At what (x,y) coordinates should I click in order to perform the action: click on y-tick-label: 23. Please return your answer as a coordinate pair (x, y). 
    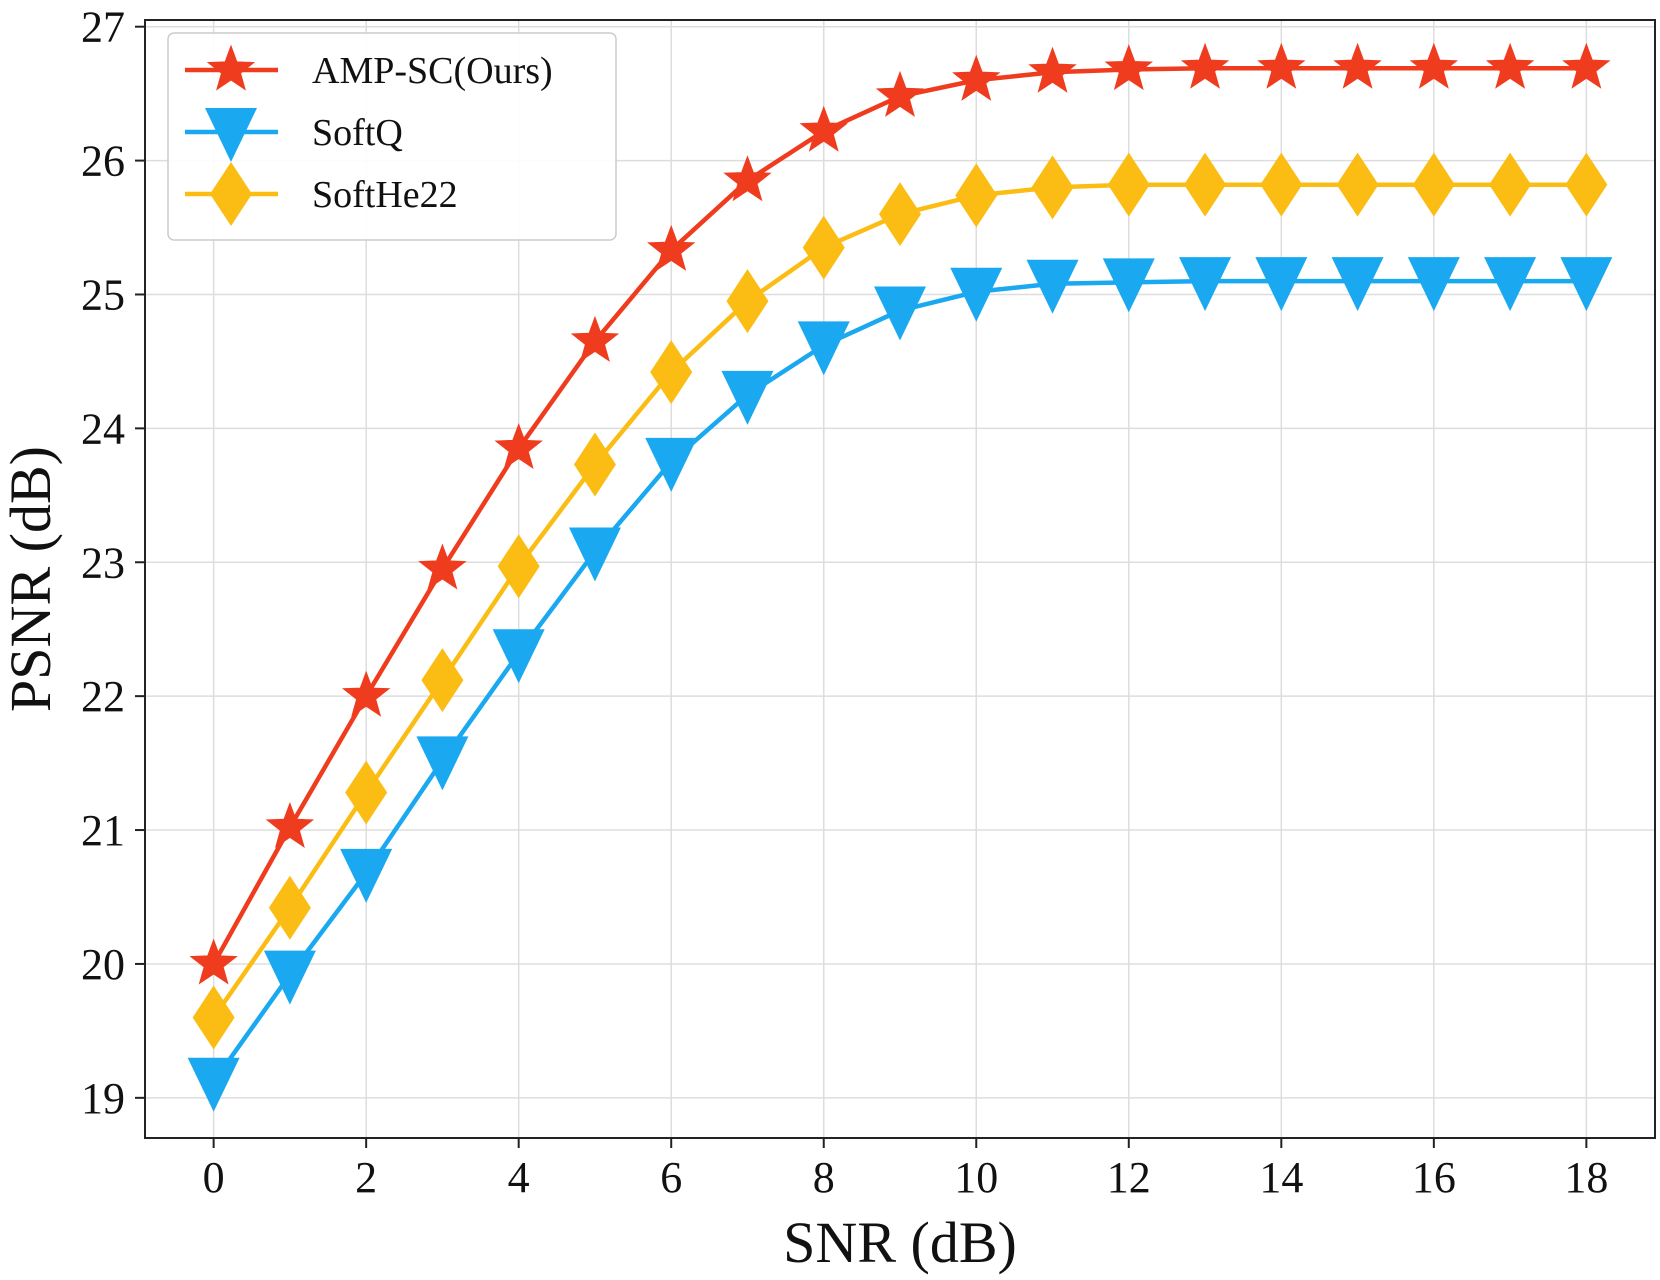
    Looking at the image, I should click on (103, 562).